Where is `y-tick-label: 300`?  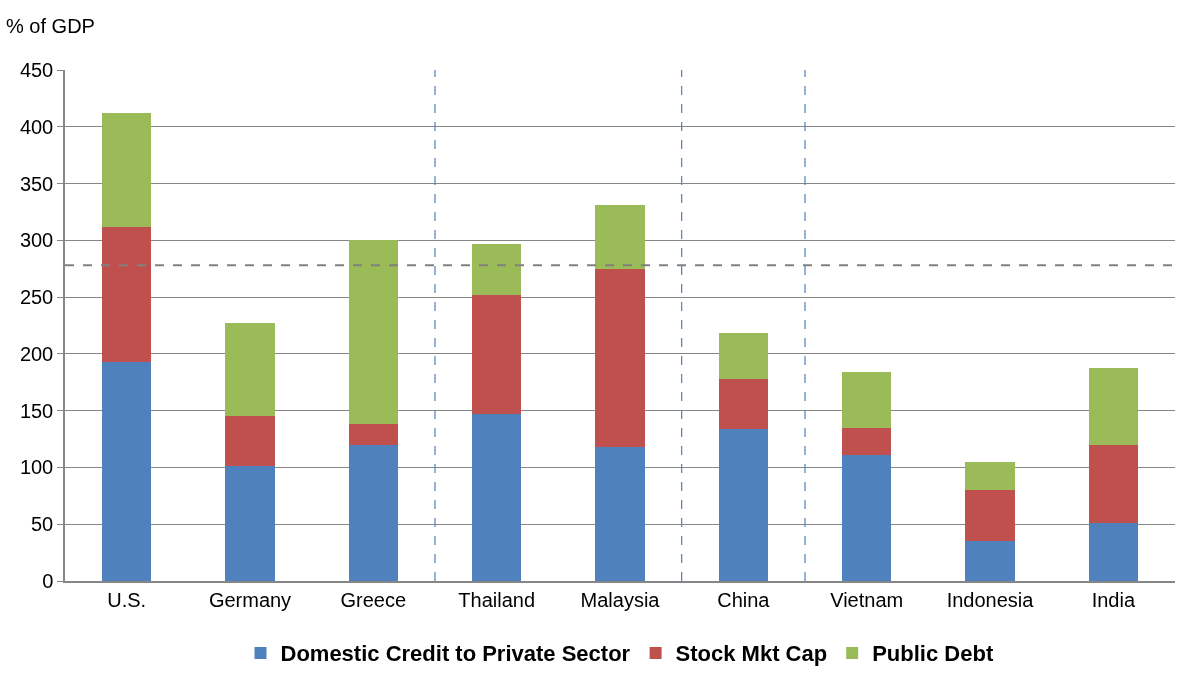 y-tick-label: 300 is located at coordinates (36, 240).